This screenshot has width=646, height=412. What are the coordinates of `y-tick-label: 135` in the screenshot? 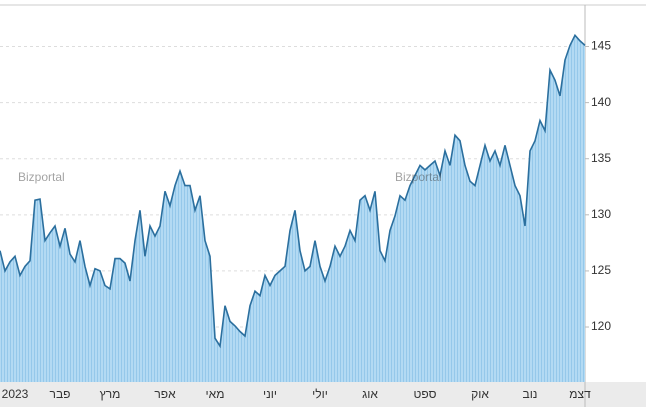 It's located at (601, 158).